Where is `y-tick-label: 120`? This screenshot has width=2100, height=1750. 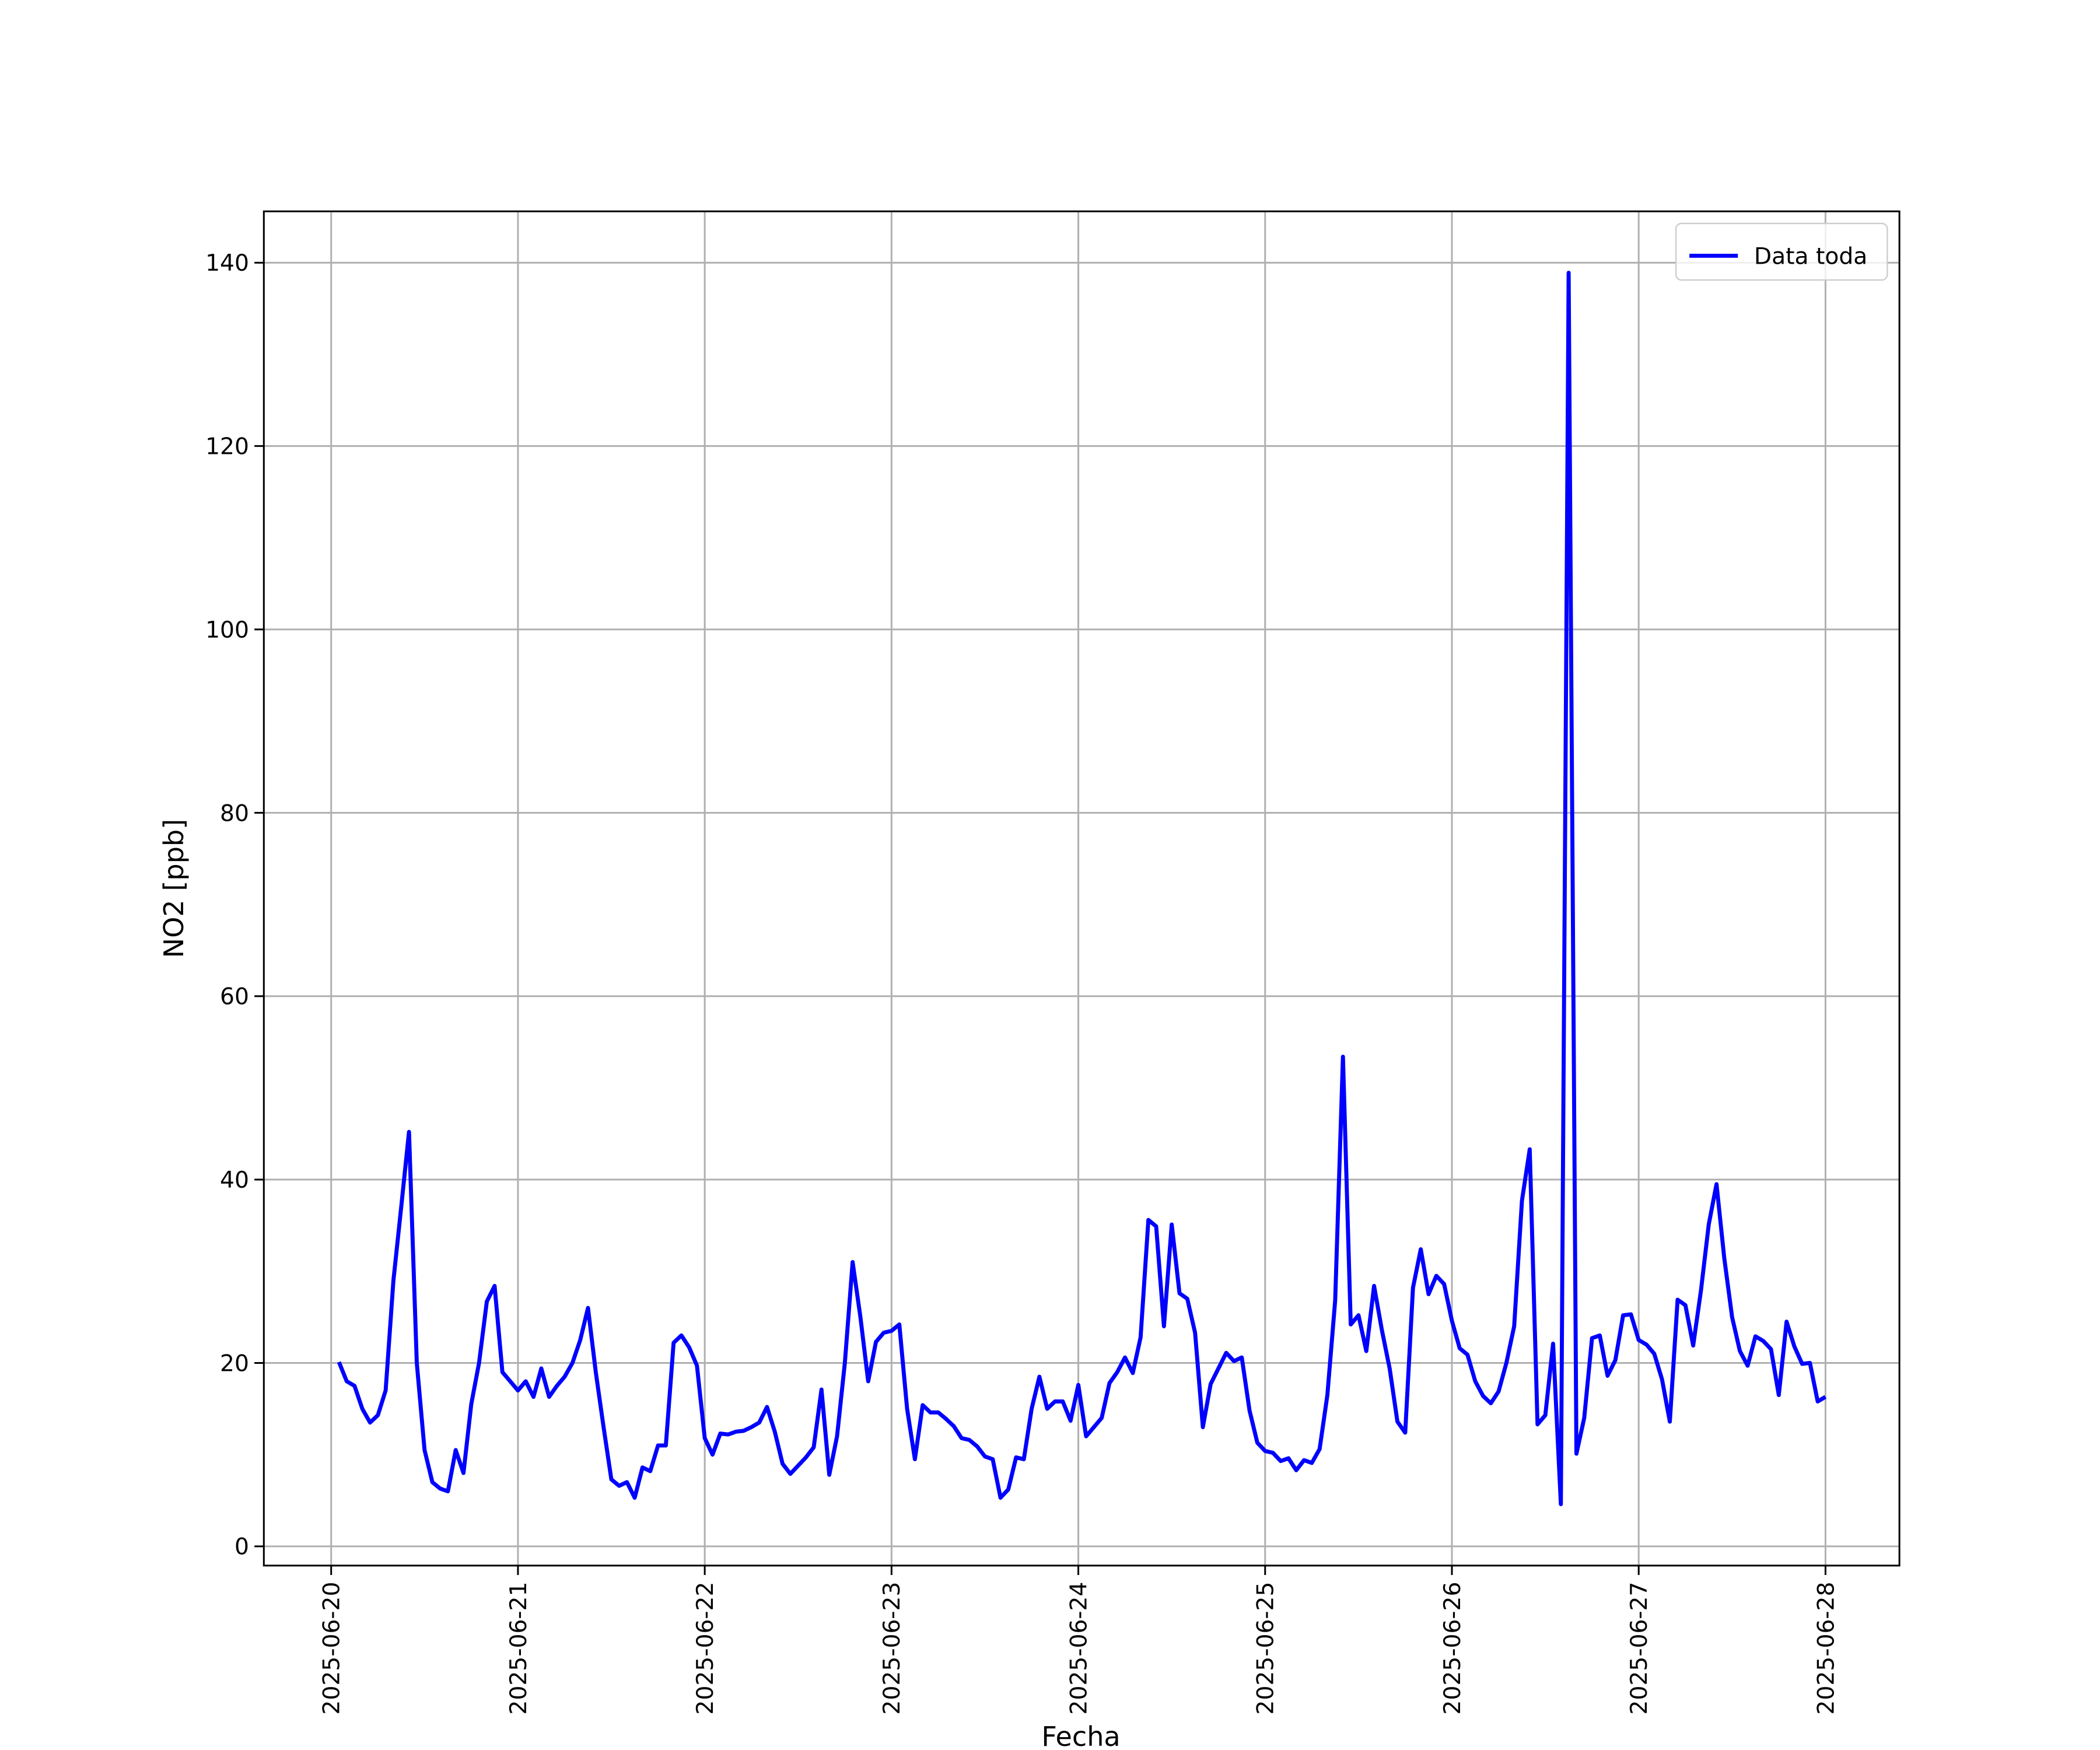
y-tick-label: 120 is located at coordinates (227, 447).